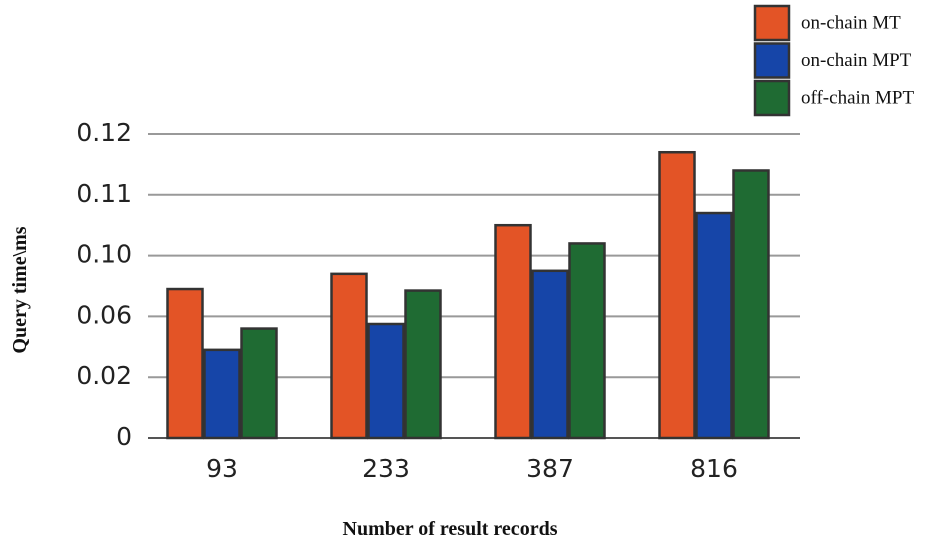  Describe the element at coordinates (386, 468) in the screenshot. I see `x-tick-label: 233` at that location.